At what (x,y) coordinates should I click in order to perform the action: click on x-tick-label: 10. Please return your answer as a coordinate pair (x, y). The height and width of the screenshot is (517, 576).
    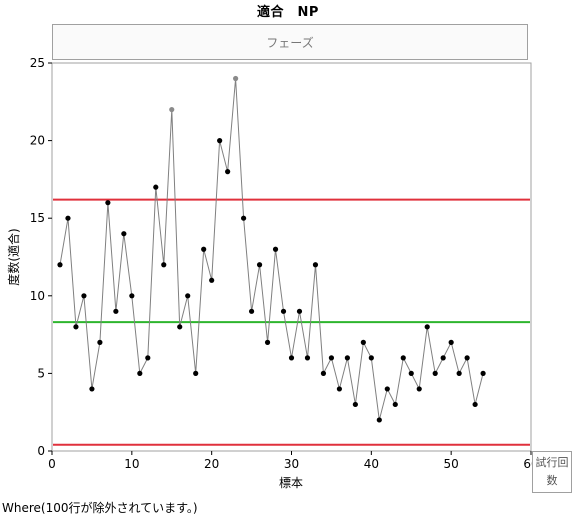
    Looking at the image, I should click on (131, 464).